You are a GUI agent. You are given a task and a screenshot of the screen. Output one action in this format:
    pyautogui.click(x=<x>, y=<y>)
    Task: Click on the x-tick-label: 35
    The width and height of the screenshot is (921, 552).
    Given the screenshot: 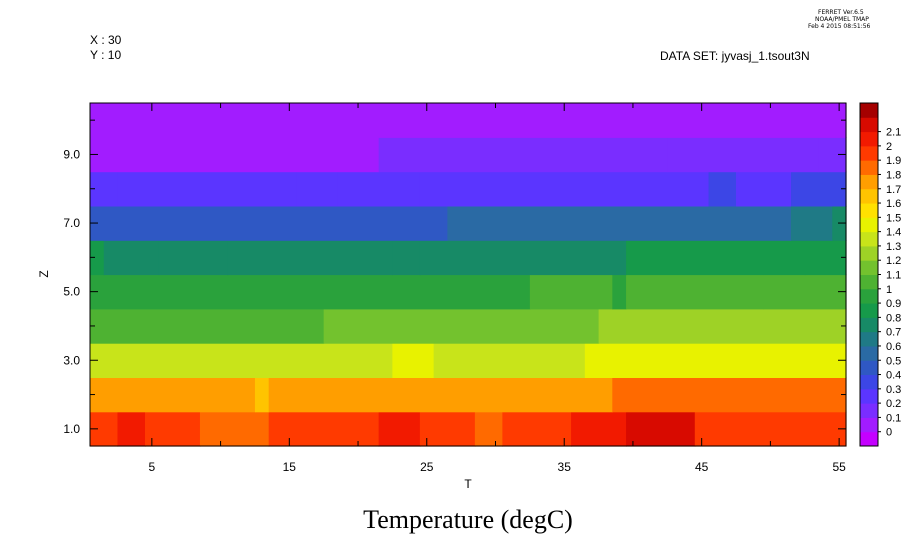 What is the action you would take?
    pyautogui.click(x=565, y=467)
    